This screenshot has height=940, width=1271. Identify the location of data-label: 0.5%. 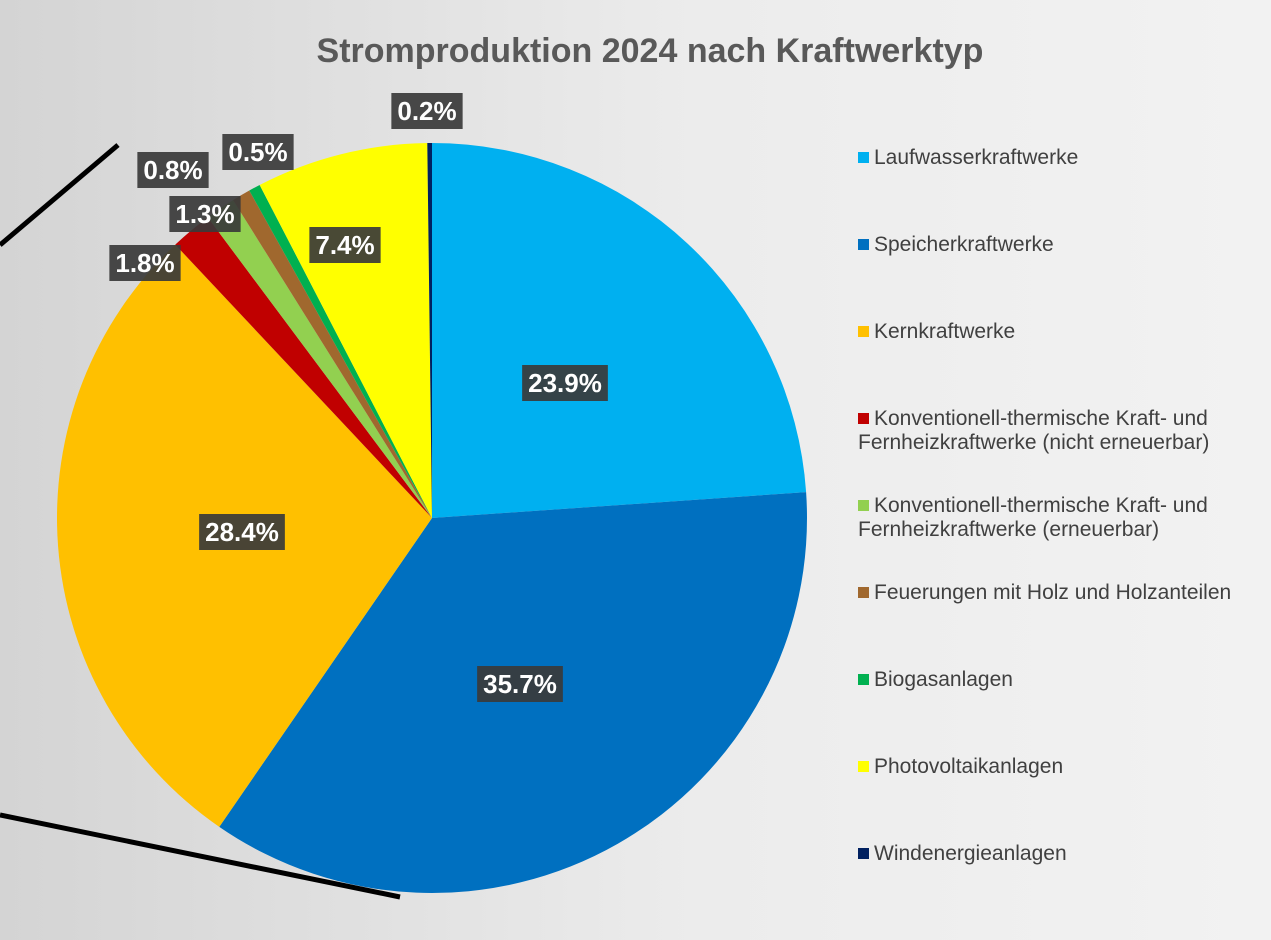
(258, 152).